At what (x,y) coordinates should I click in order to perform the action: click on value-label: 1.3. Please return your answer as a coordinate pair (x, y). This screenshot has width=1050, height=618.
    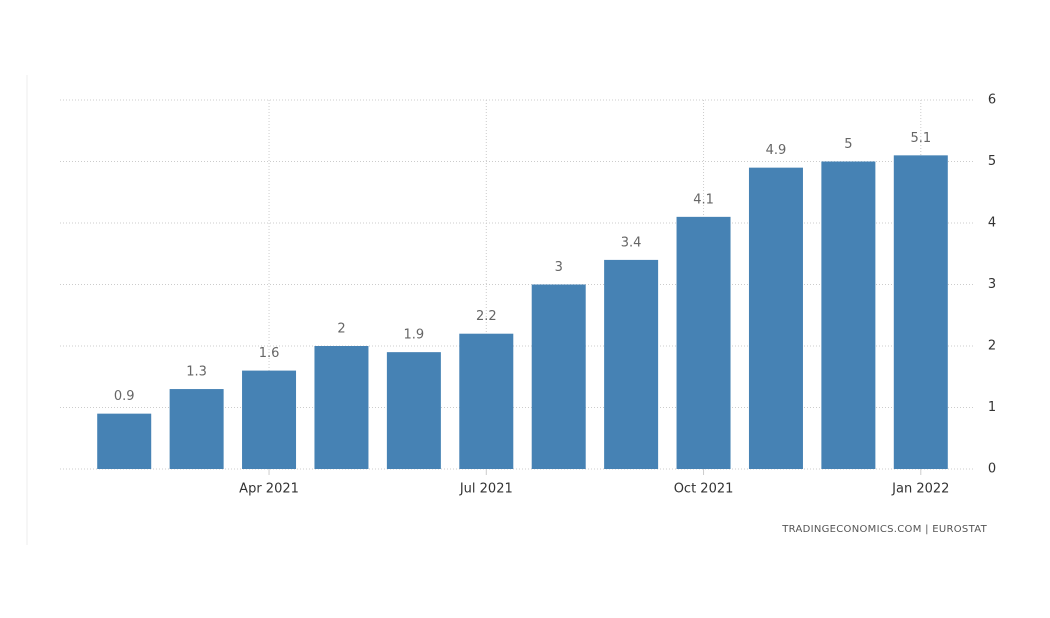
    Looking at the image, I should click on (196, 372).